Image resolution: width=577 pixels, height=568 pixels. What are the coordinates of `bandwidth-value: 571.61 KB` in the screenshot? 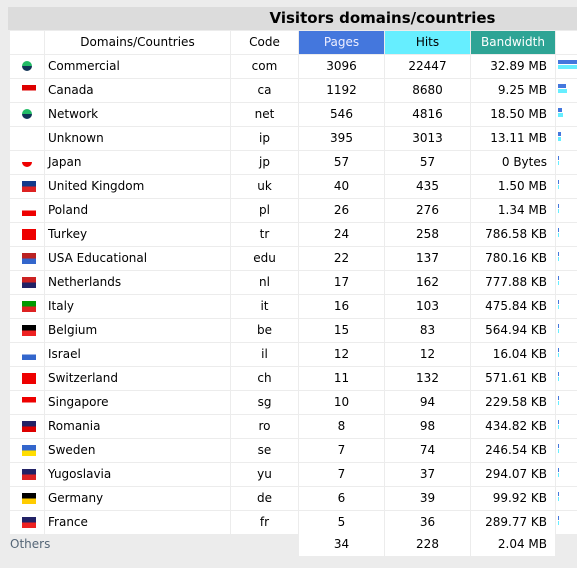 It's located at (513, 378).